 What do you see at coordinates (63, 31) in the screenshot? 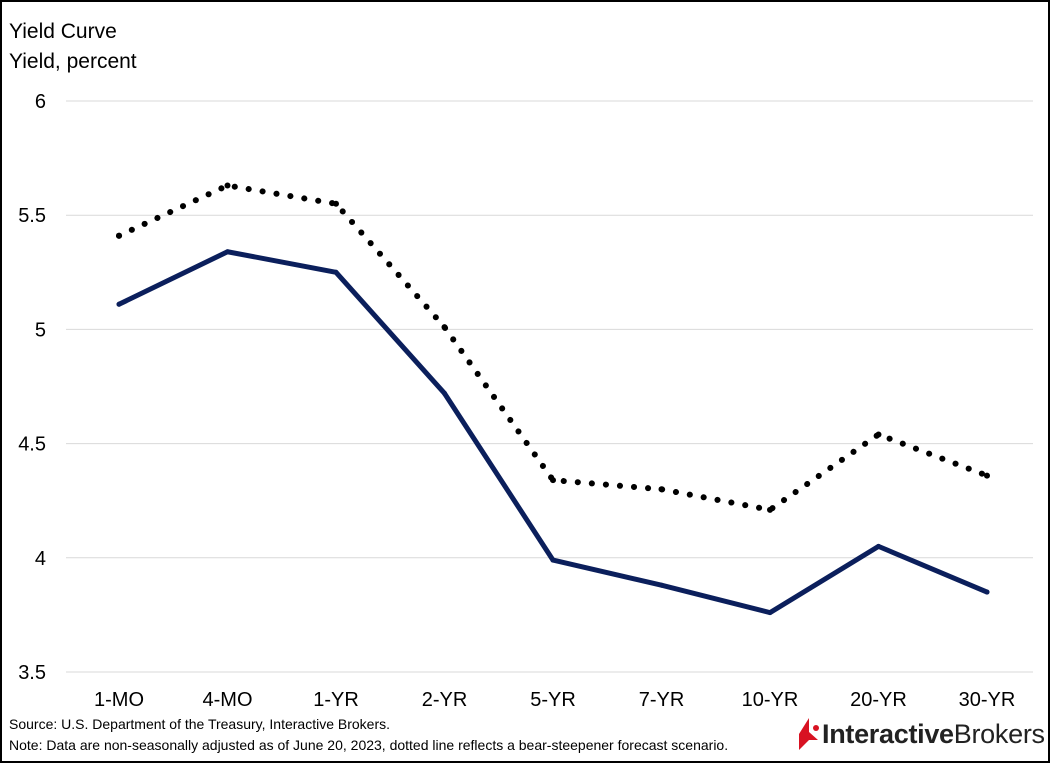
I see `chart-title: Yield Curve` at bounding box center [63, 31].